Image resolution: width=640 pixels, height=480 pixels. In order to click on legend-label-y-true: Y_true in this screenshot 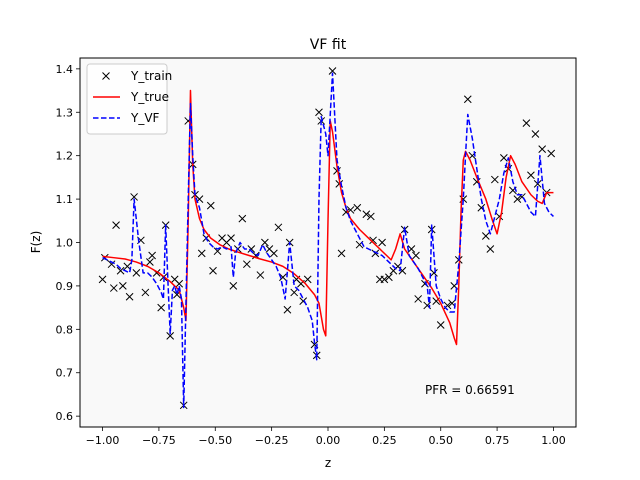, I will do `click(149, 97)`.